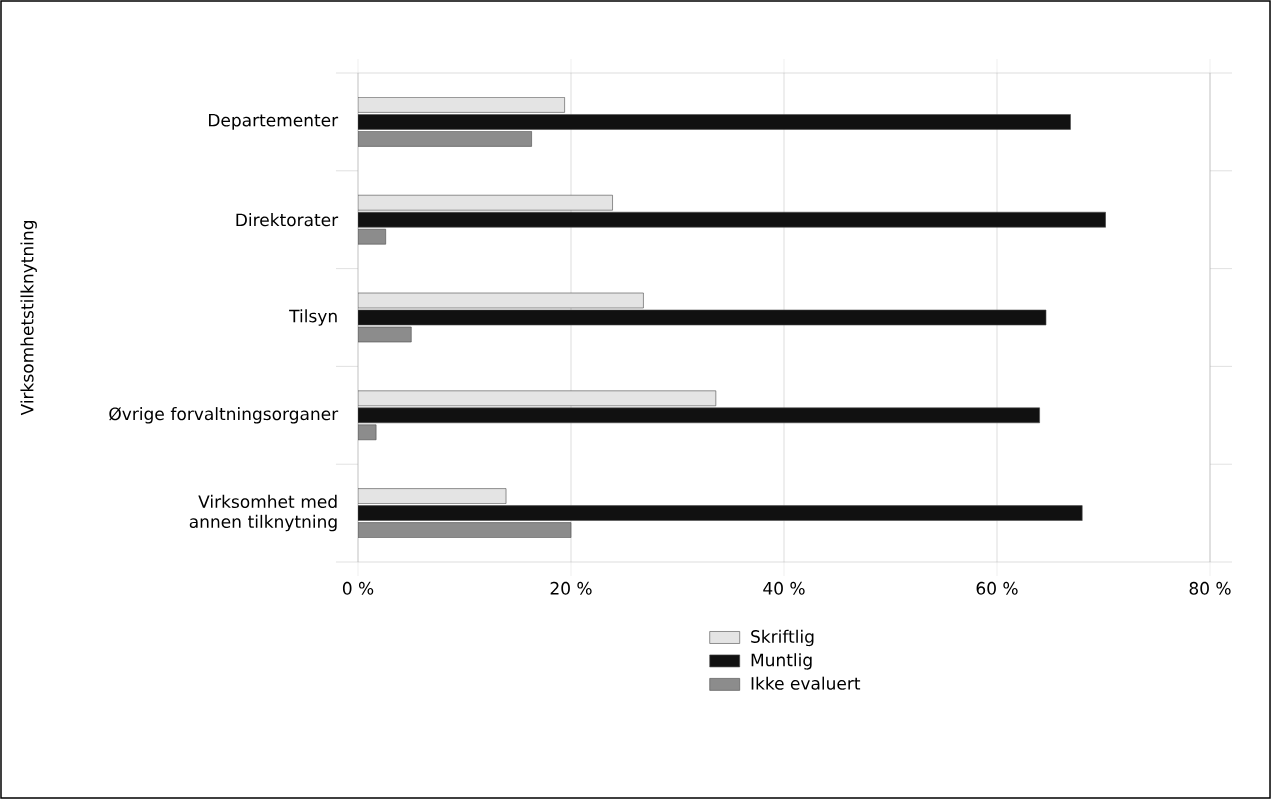 The image size is (1271, 799). I want to click on x-tick-label: 20 %, so click(571, 588).